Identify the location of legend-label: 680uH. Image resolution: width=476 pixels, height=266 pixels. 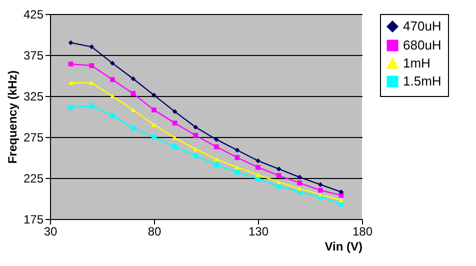
(422, 45).